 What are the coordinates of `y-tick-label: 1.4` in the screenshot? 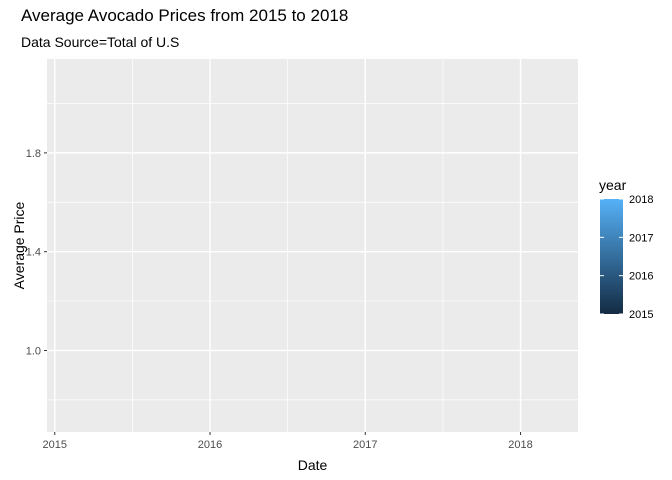 It's located at (33, 253).